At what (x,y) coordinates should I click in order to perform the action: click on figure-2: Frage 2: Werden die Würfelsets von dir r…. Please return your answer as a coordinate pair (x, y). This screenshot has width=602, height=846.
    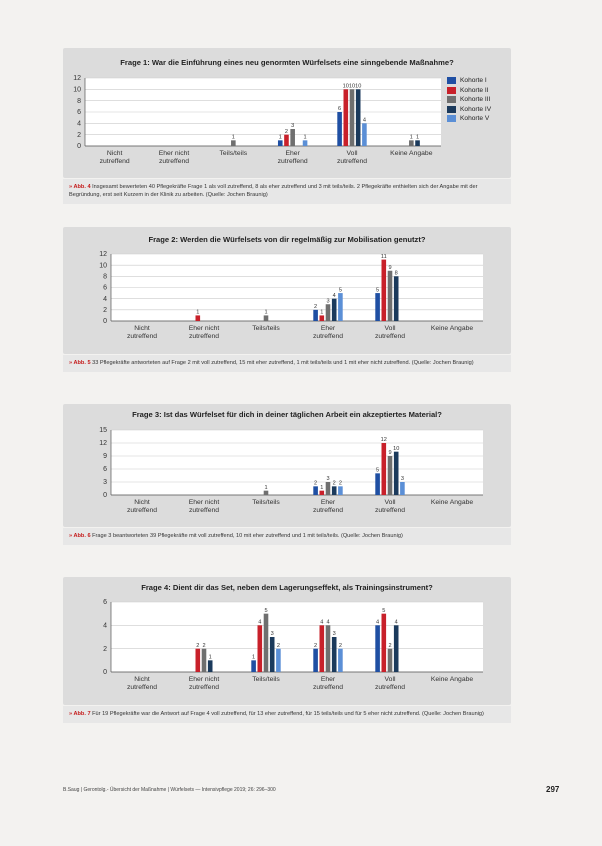
    Looking at the image, I should click on (287, 299).